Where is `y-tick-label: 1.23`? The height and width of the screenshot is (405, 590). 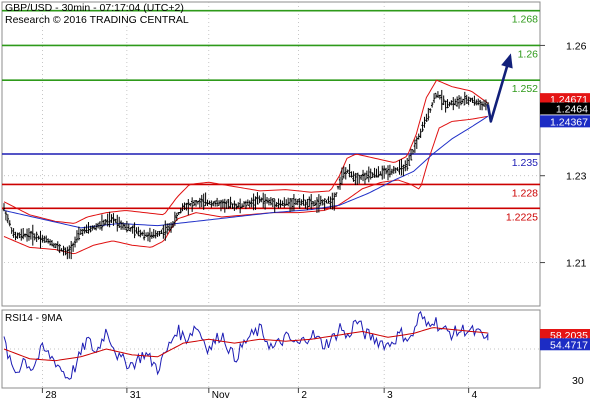
y-tick-label: 1.23 is located at coordinates (576, 177).